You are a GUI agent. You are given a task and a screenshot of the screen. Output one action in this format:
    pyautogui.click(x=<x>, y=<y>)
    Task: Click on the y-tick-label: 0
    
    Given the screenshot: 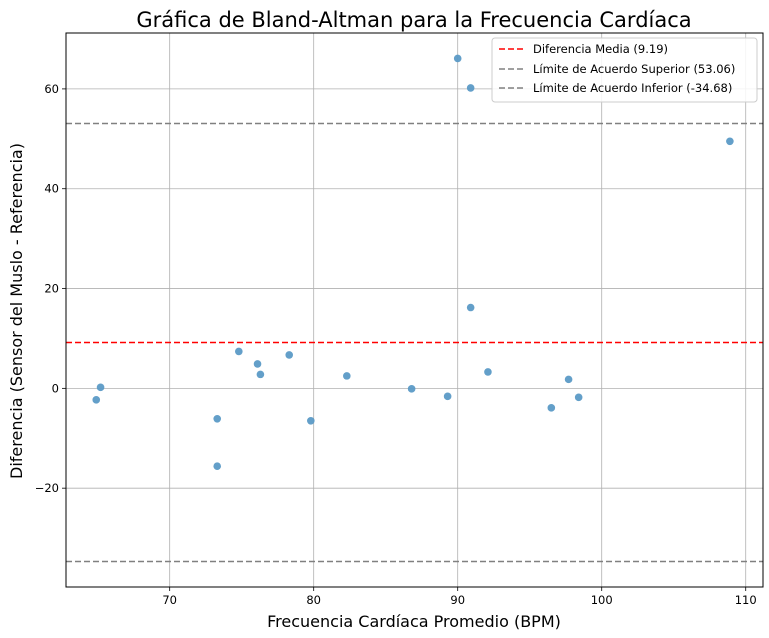 What is the action you would take?
    pyautogui.click(x=55, y=388)
    